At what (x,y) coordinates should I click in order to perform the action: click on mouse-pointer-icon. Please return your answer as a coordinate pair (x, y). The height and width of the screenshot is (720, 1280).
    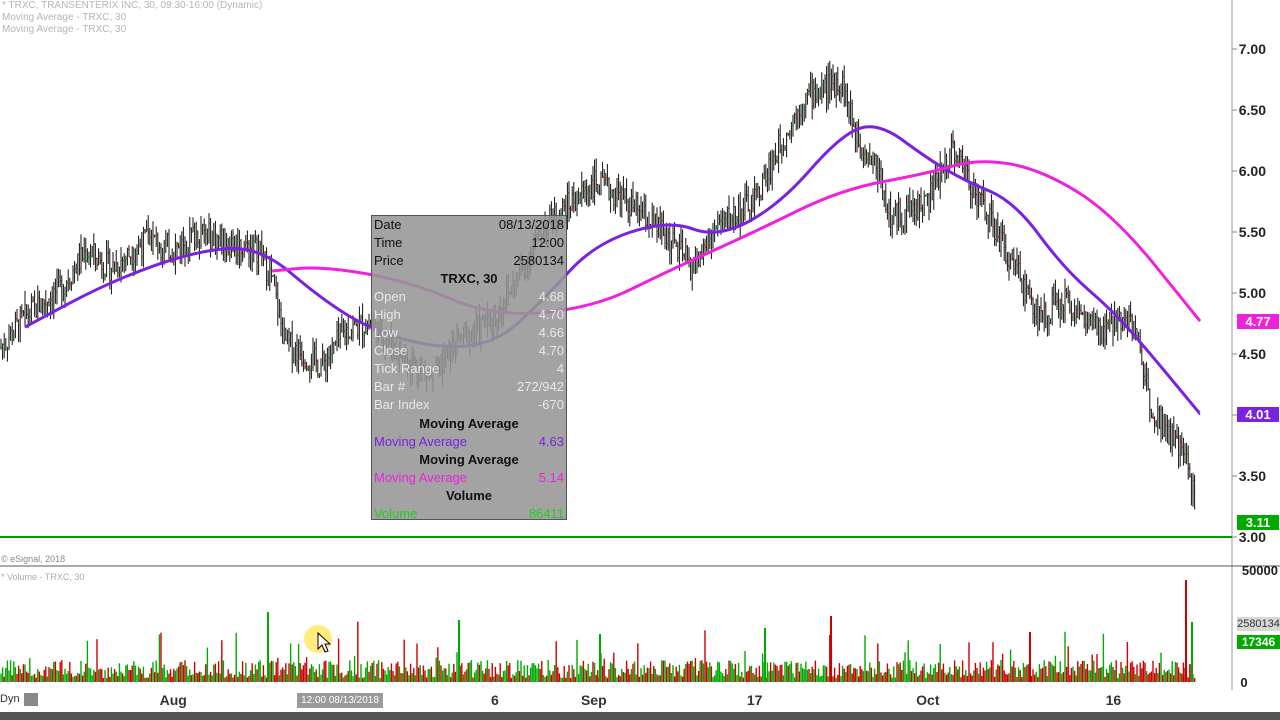
    Looking at the image, I should click on (324, 642).